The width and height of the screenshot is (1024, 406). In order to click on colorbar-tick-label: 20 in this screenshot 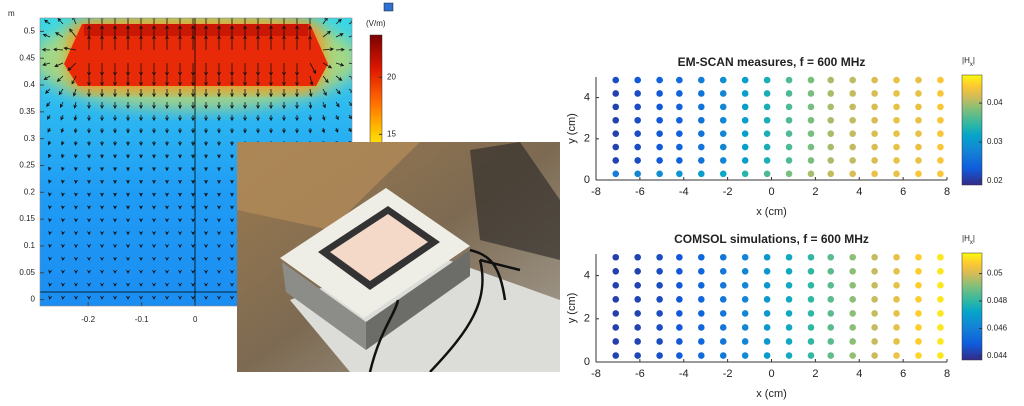, I will do `click(391, 76)`.